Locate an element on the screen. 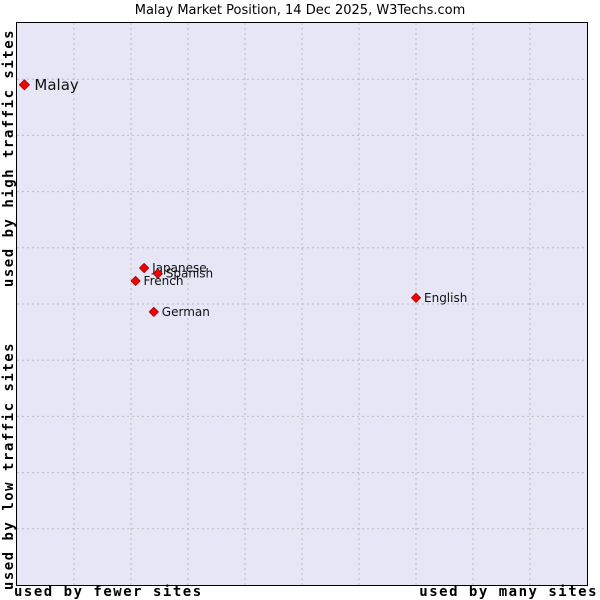 The image size is (600, 600). y-axis-label-low-traffic: used by low traffic sites is located at coordinates (9, 466).